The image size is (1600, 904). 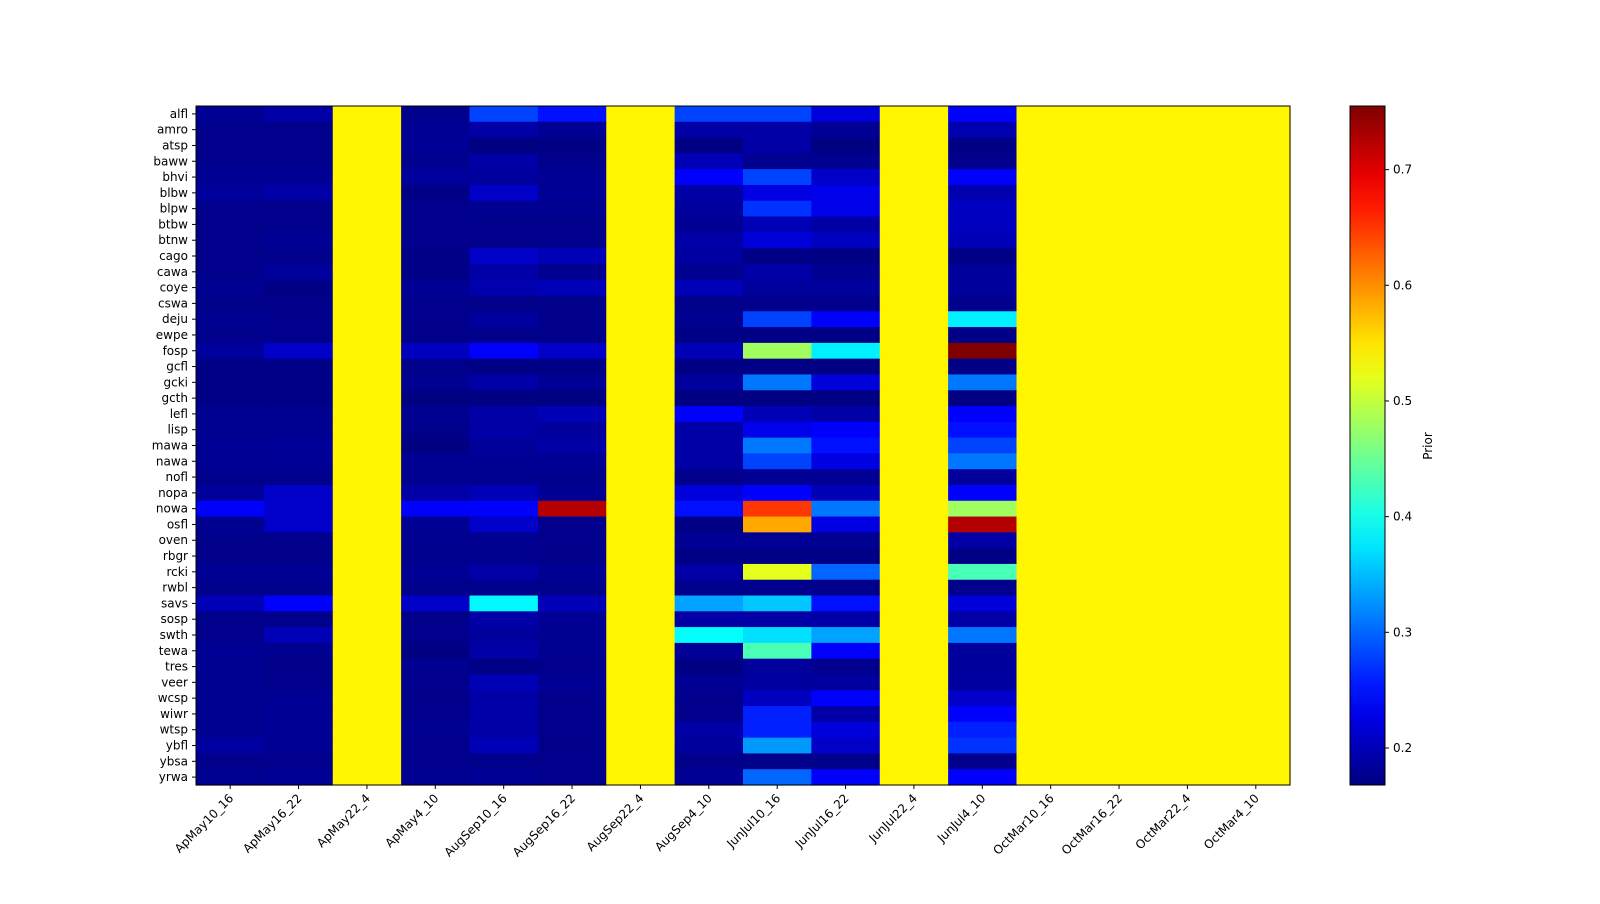 I want to click on y-tick-label: wiwr, so click(x=174, y=714).